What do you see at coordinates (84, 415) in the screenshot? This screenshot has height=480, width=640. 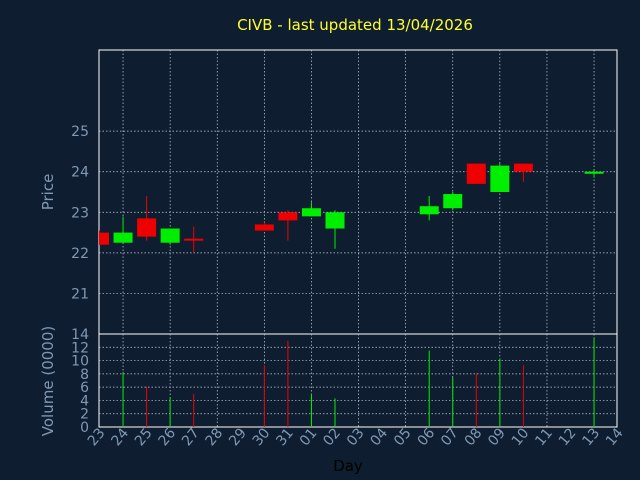 I see `volume-tick-label: 2` at bounding box center [84, 415].